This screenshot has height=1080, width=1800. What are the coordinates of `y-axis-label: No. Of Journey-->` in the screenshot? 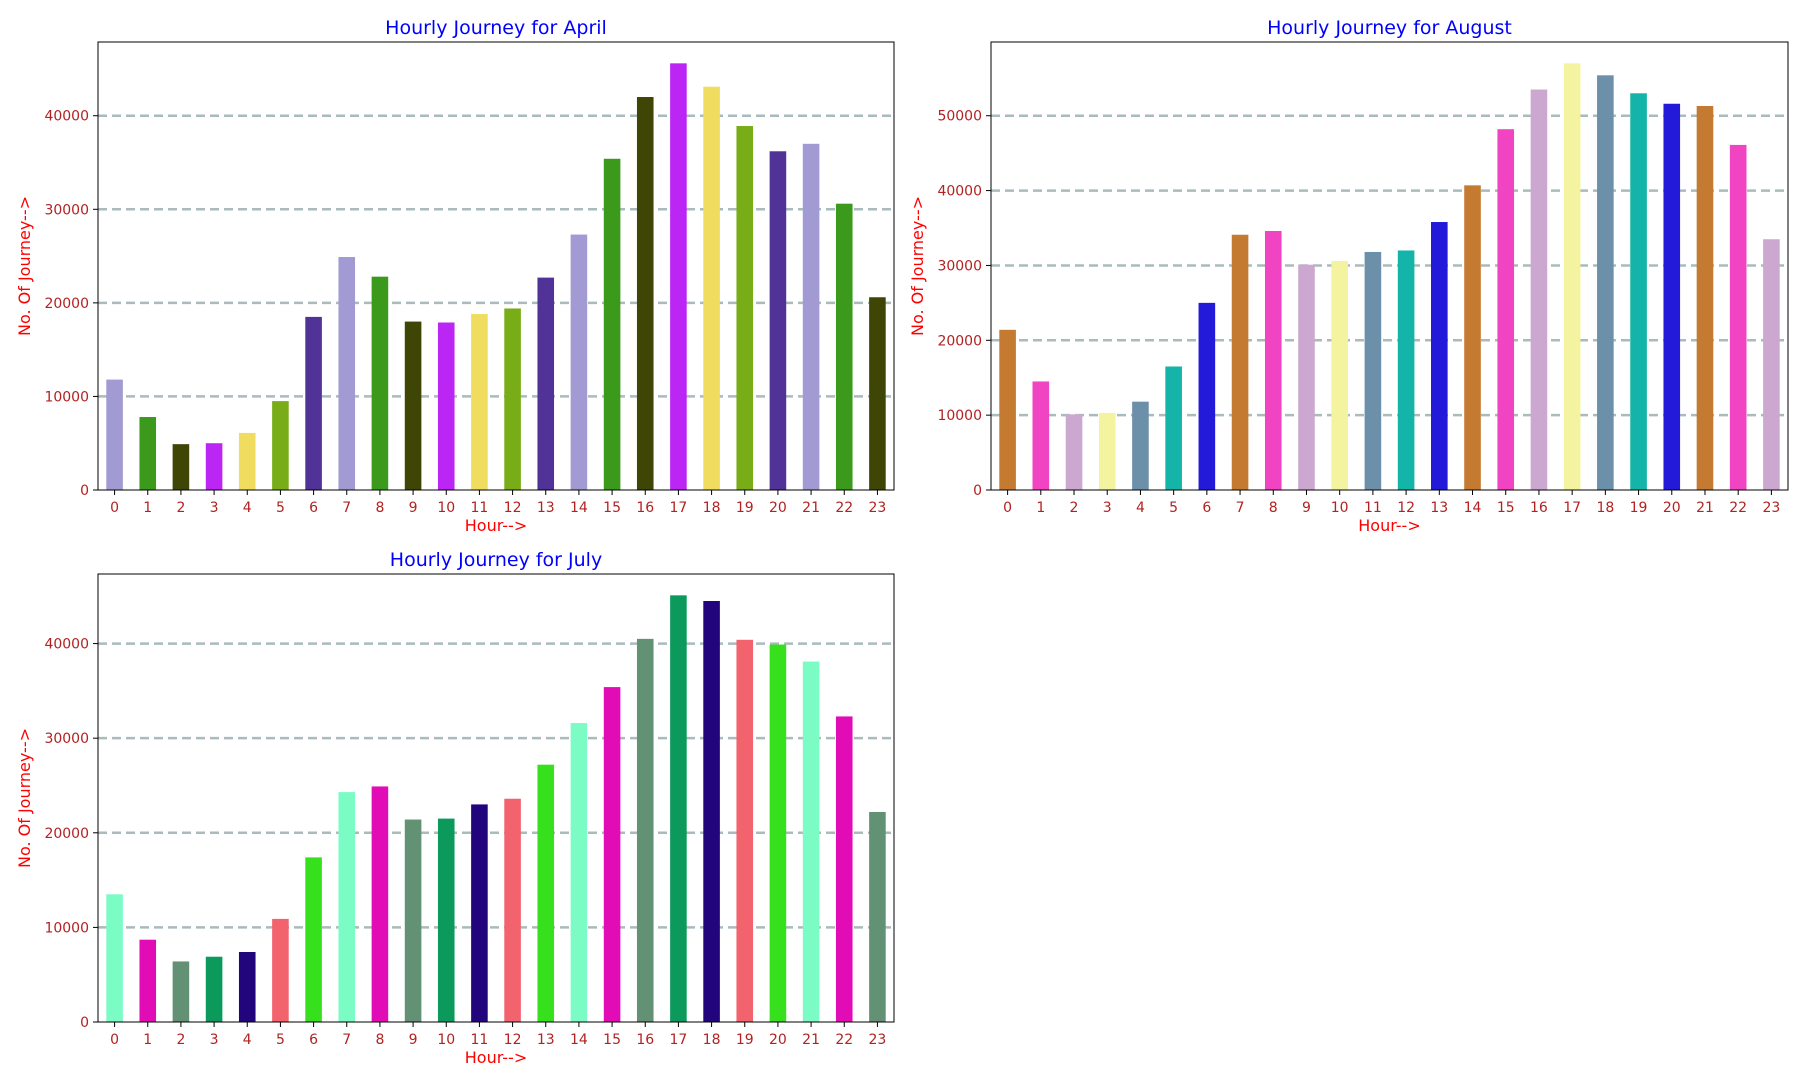 It's located at (917, 266).